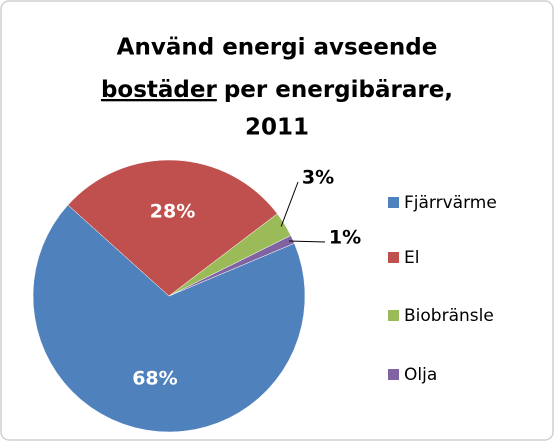 The image size is (554, 445). What do you see at coordinates (318, 178) in the screenshot?
I see `data-label: 3%` at bounding box center [318, 178].